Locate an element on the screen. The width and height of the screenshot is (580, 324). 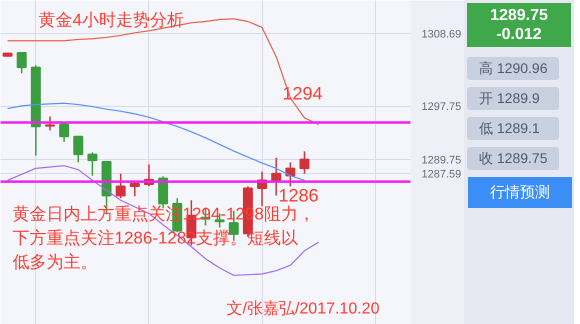
line-series is located at coordinates (156, 141).